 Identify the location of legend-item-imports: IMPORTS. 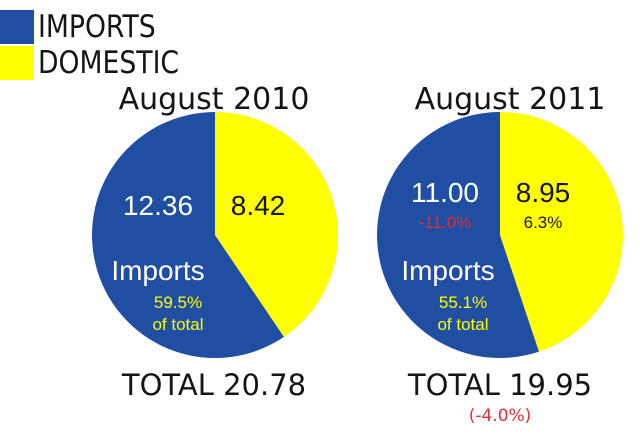
(87, 27).